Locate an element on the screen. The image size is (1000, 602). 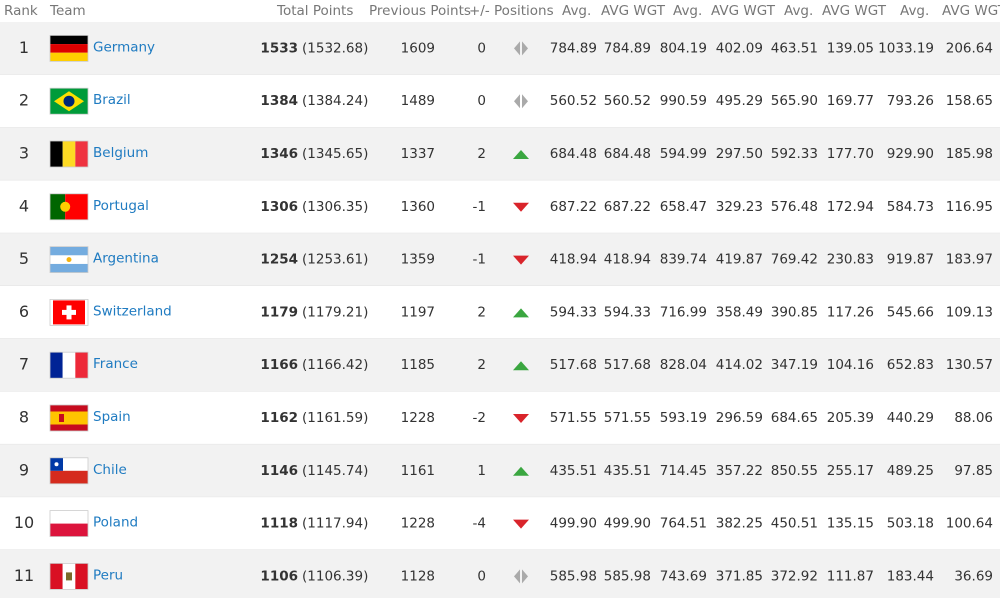
stat-value: 440.29 is located at coordinates (910, 418).